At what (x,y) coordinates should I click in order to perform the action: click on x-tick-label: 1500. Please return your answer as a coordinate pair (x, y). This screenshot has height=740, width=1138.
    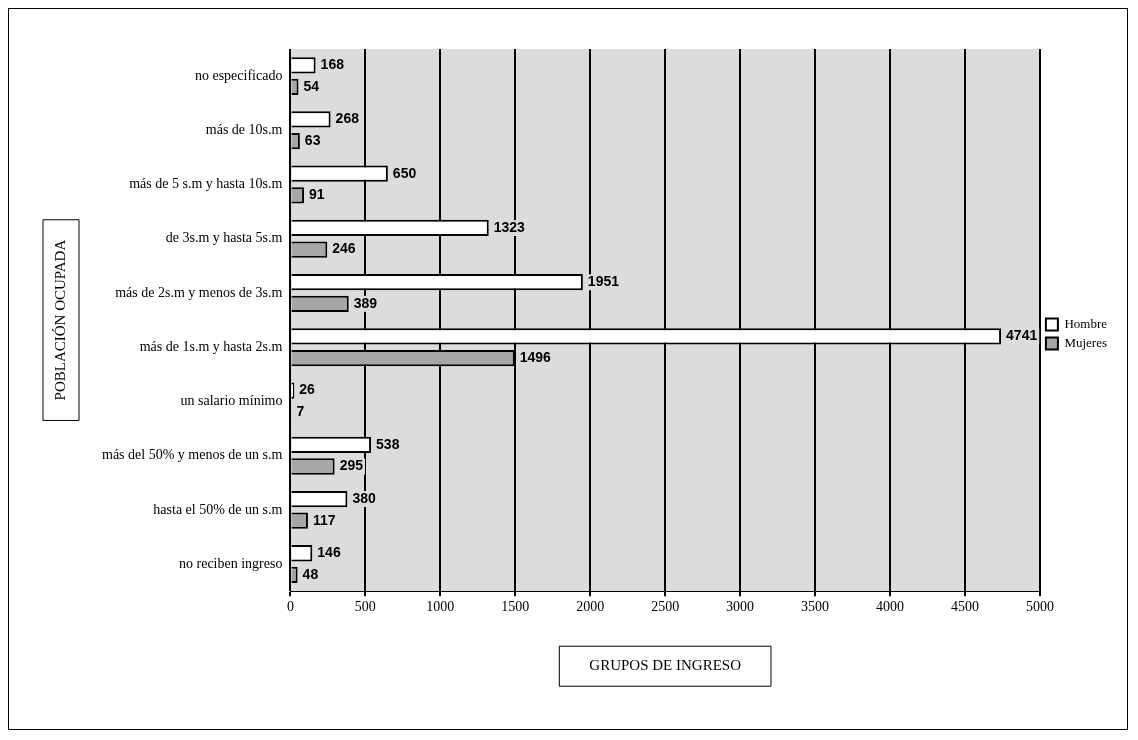
    Looking at the image, I should click on (515, 607).